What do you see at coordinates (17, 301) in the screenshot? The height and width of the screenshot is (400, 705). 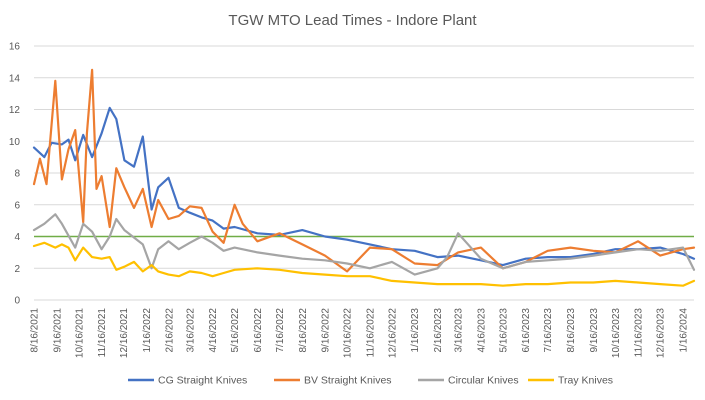 I see `y-tick-label: 0` at bounding box center [17, 301].